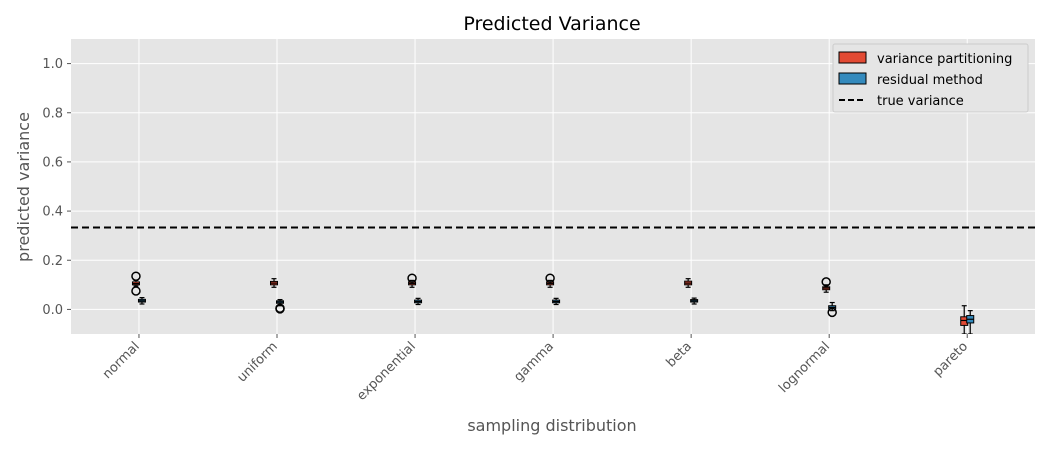  Describe the element at coordinates (136, 283) in the screenshot. I see `box-variance-partitioning-normal` at that location.